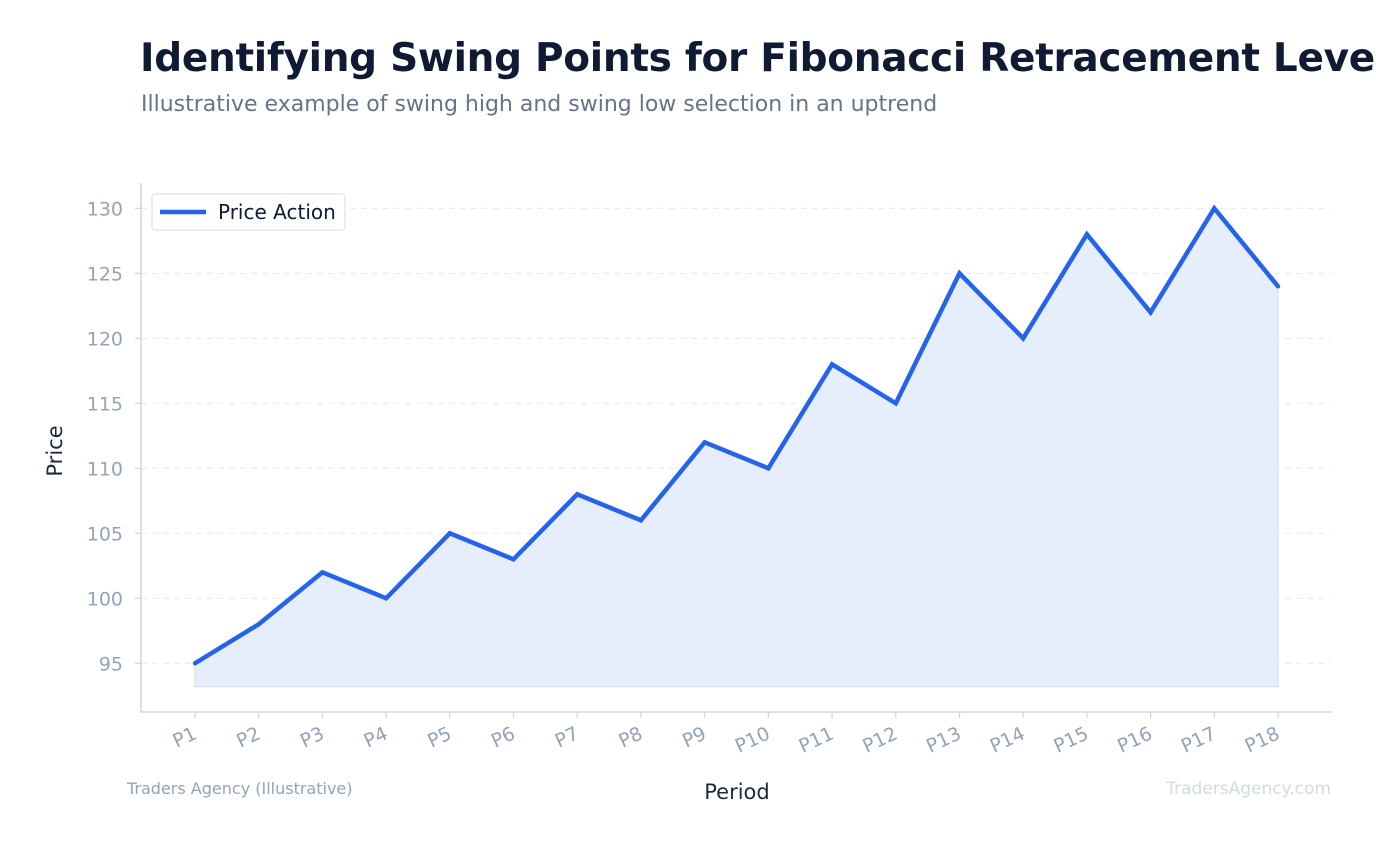 The height and width of the screenshot is (849, 1376). Describe the element at coordinates (55, 450) in the screenshot. I see `y-axis-label: Price` at that location.